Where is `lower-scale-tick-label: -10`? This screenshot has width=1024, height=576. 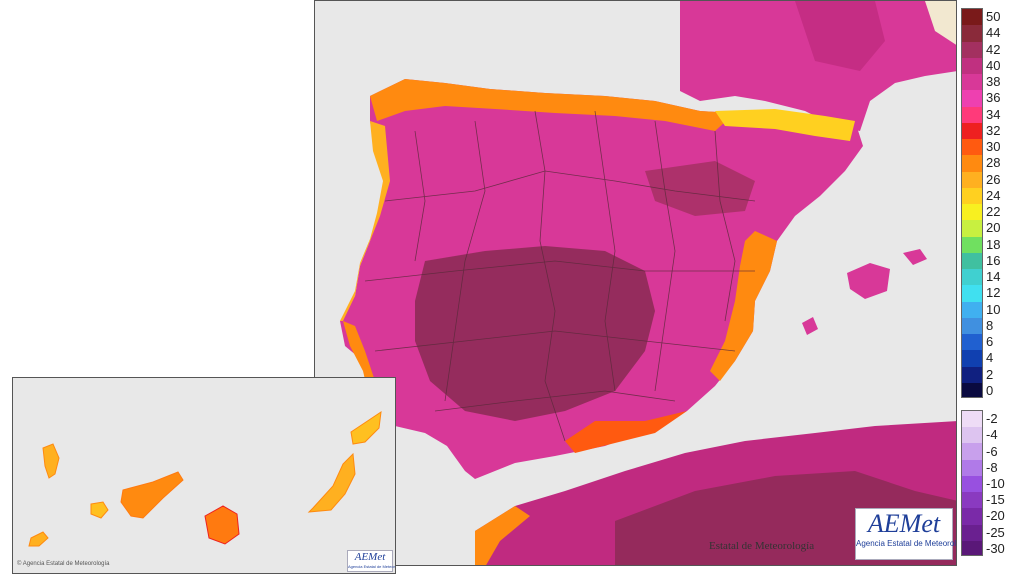 lower-scale-tick-label: -10 is located at coordinates (995, 483).